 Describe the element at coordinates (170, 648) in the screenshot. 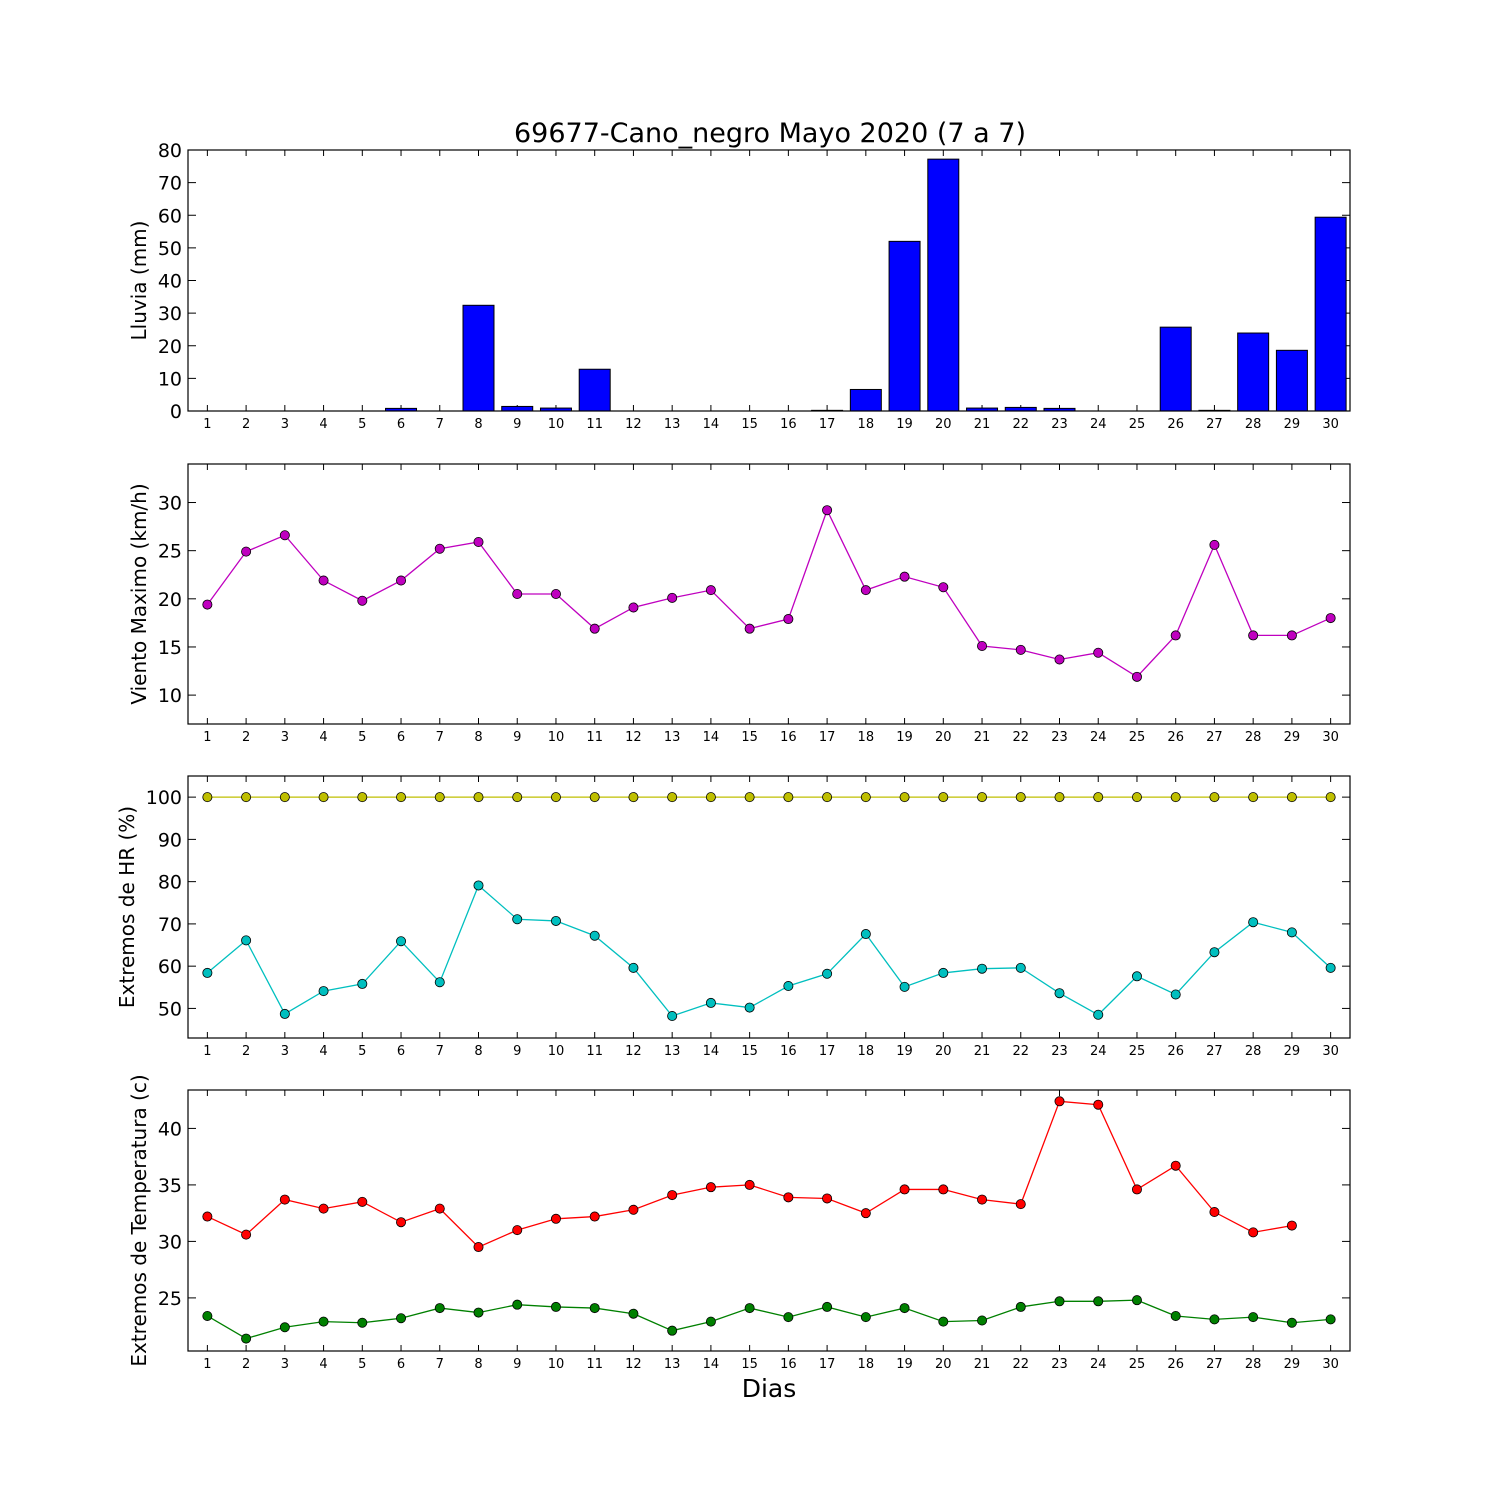

I see `y-tick-label: 15` at that location.